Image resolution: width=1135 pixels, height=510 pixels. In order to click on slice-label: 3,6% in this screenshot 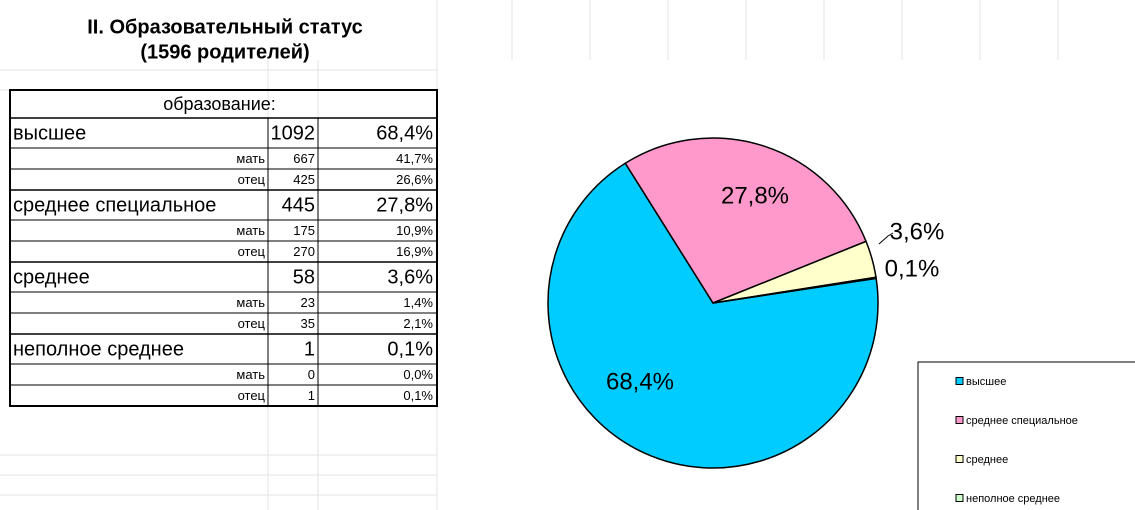, I will do `click(917, 231)`.